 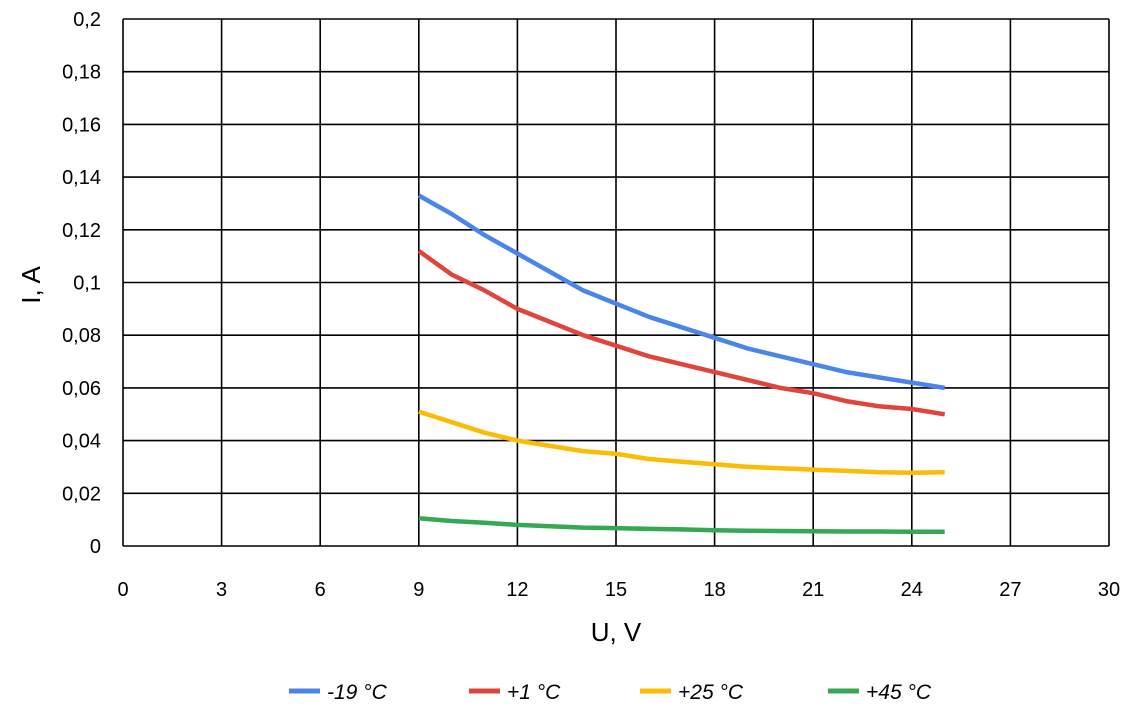 I want to click on y-tick-label: 0,06, so click(x=81, y=389).